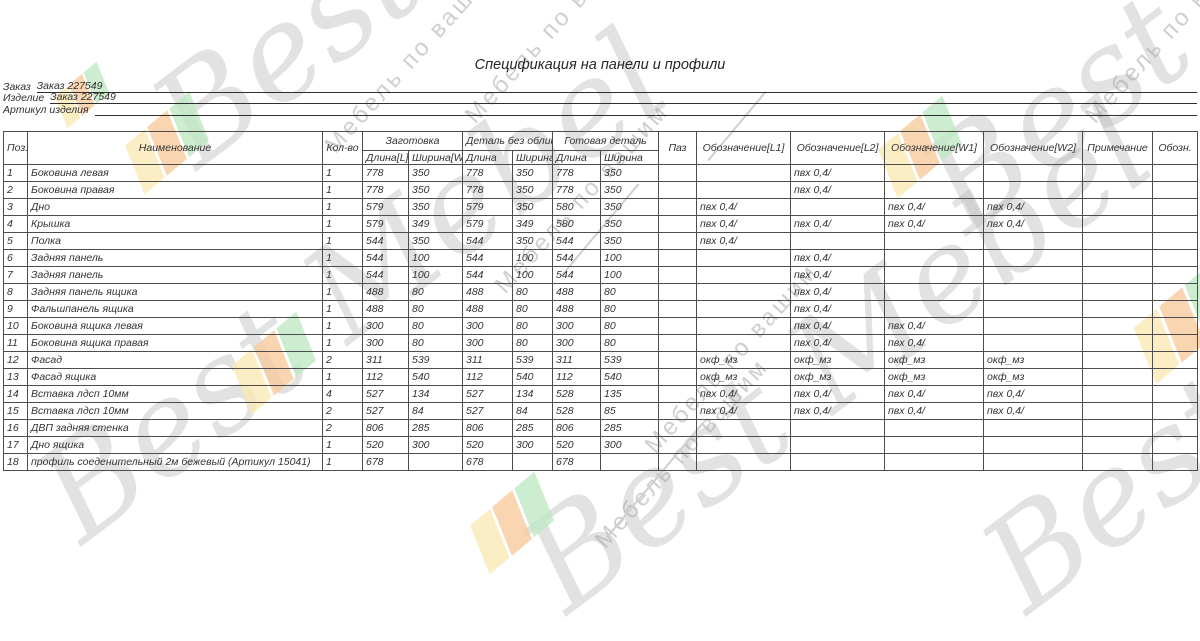  What do you see at coordinates (532, 275) in the screenshot?
I see `cell-det-wid: 100` at bounding box center [532, 275].